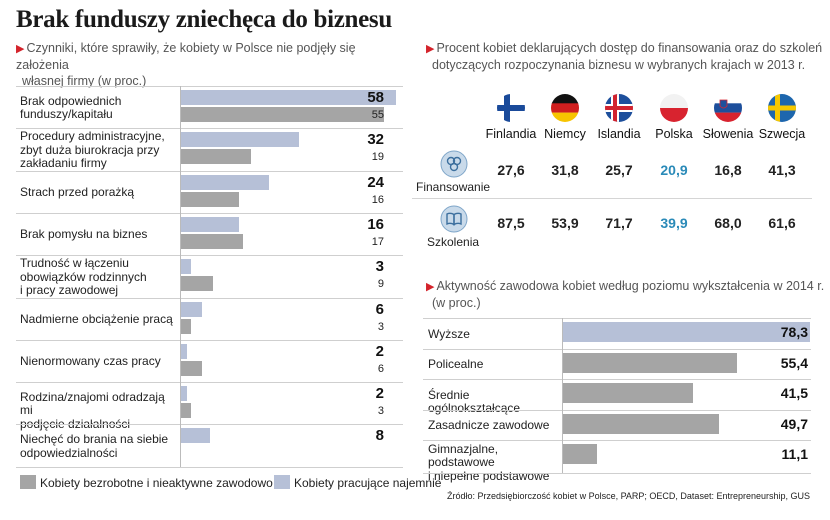 Image resolution: width=830 pixels, height=520 pixels. I want to click on left-subtitle-line-2: własnej firmy (w proc.), so click(84, 81).